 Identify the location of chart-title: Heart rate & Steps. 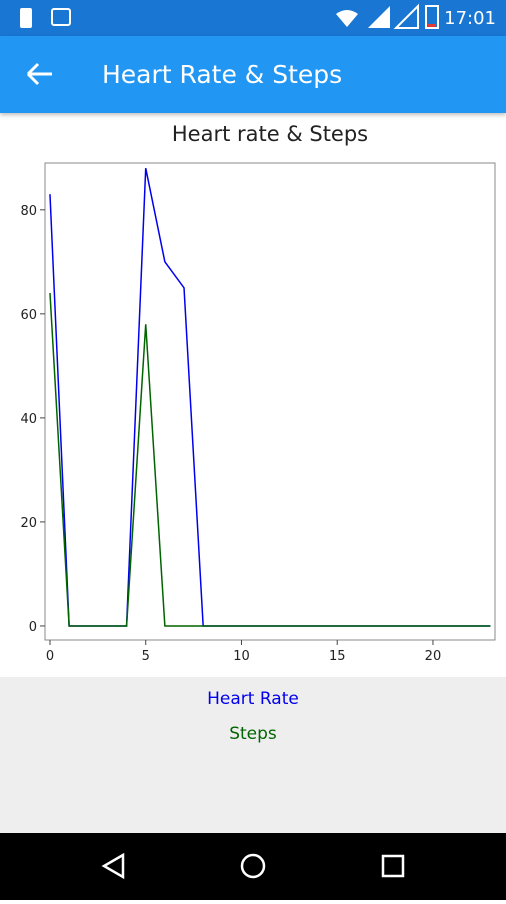
(270, 134).